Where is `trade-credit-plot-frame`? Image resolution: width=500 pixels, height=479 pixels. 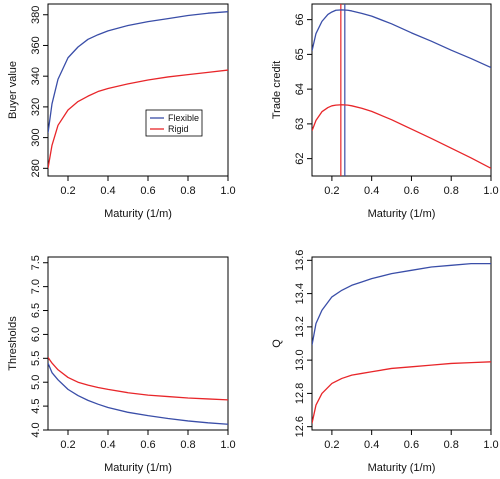
trade-credit-plot-frame is located at coordinates (401, 90).